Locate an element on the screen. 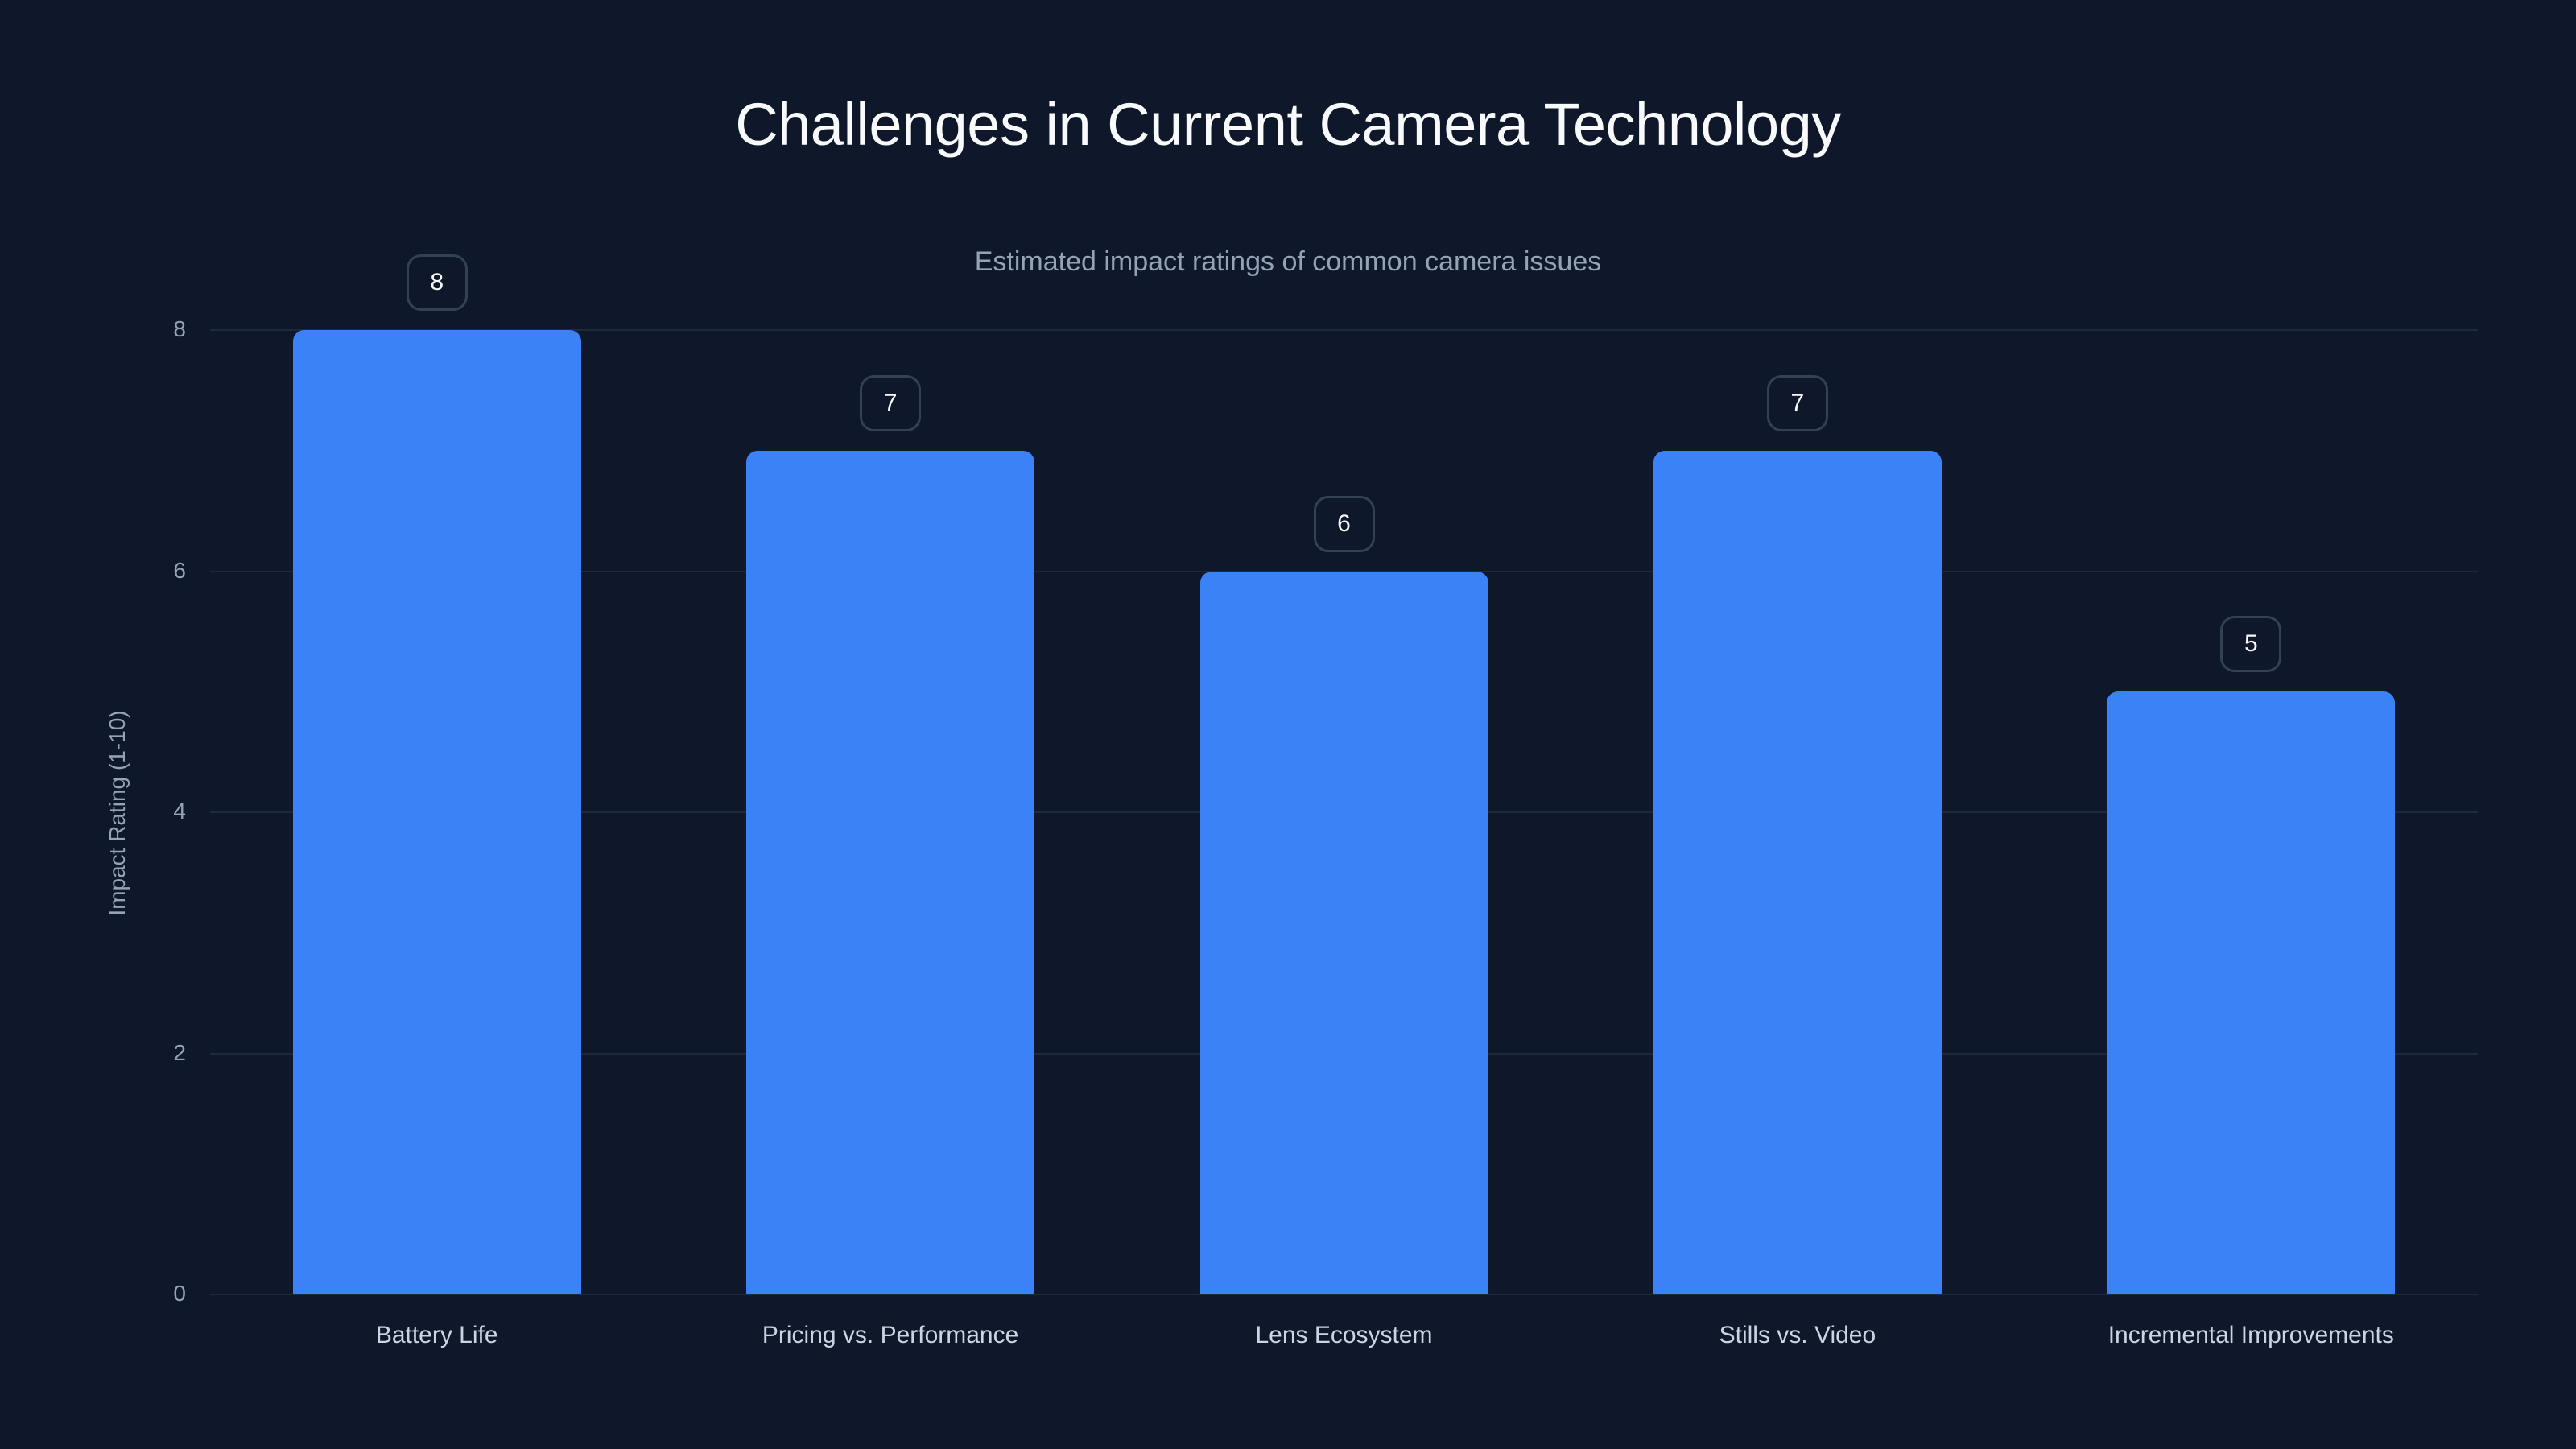  y-tick-label: 2 is located at coordinates (179, 1052).